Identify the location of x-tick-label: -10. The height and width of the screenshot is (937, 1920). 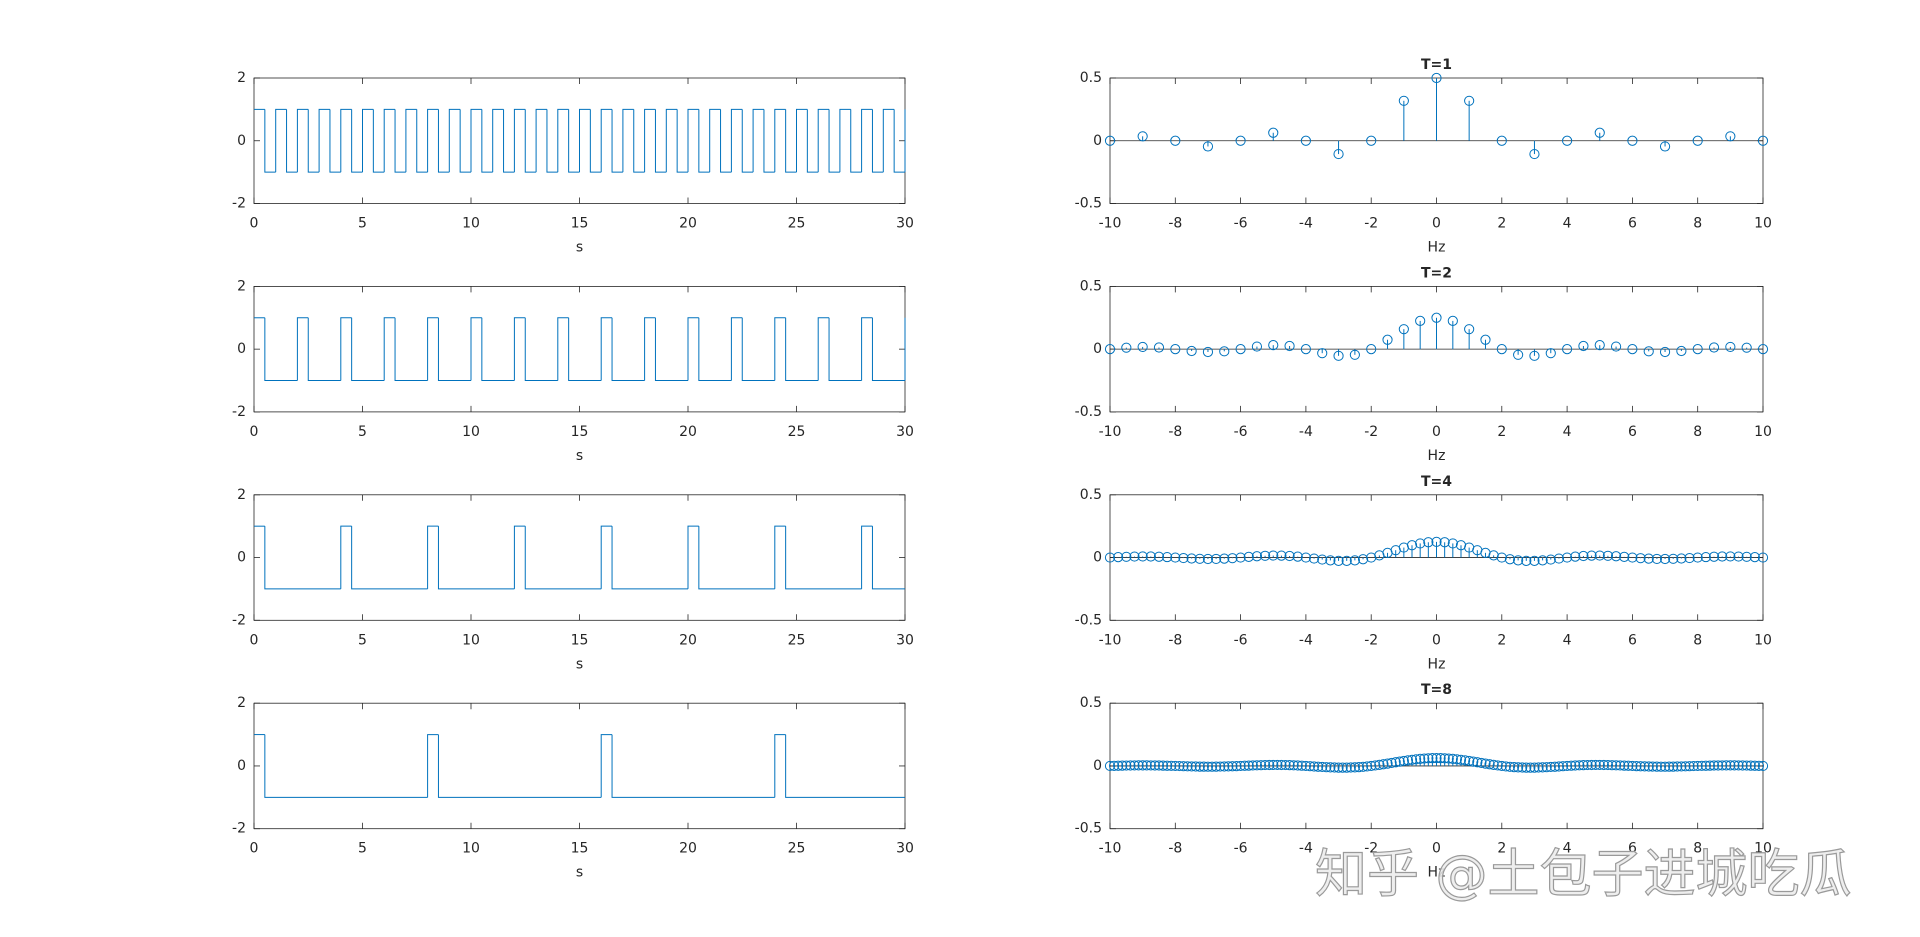
(1110, 640).